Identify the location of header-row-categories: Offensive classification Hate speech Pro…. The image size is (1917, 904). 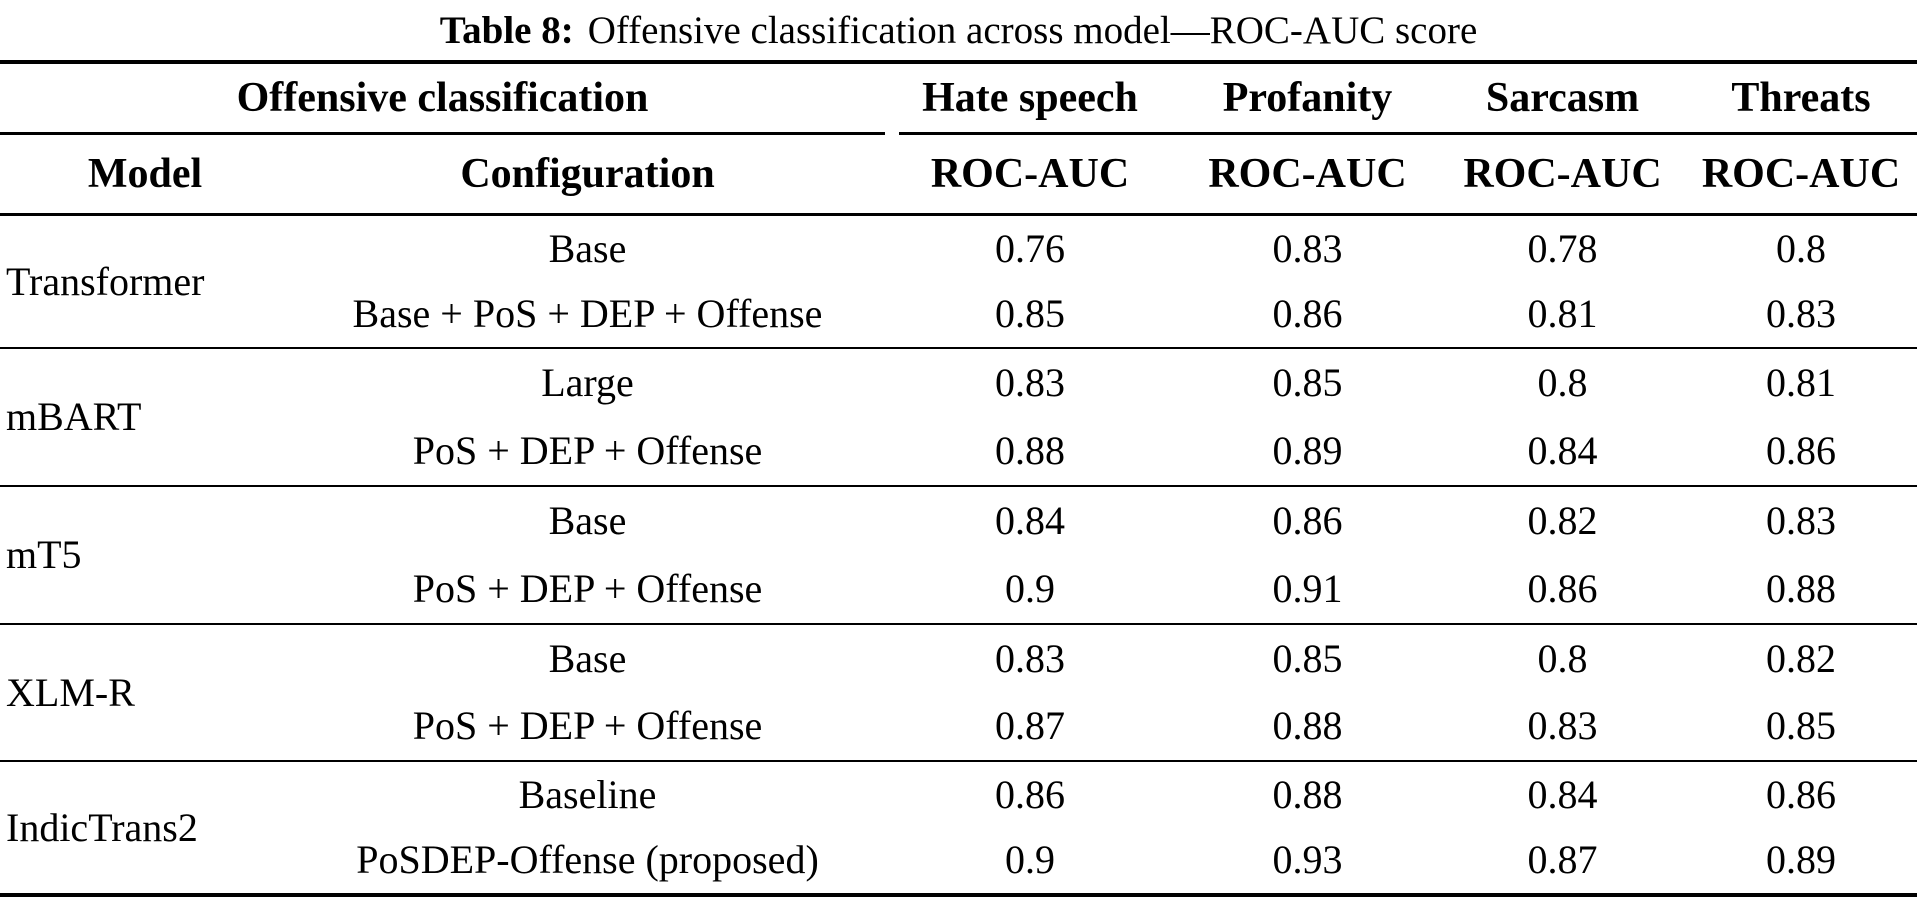
(958, 98).